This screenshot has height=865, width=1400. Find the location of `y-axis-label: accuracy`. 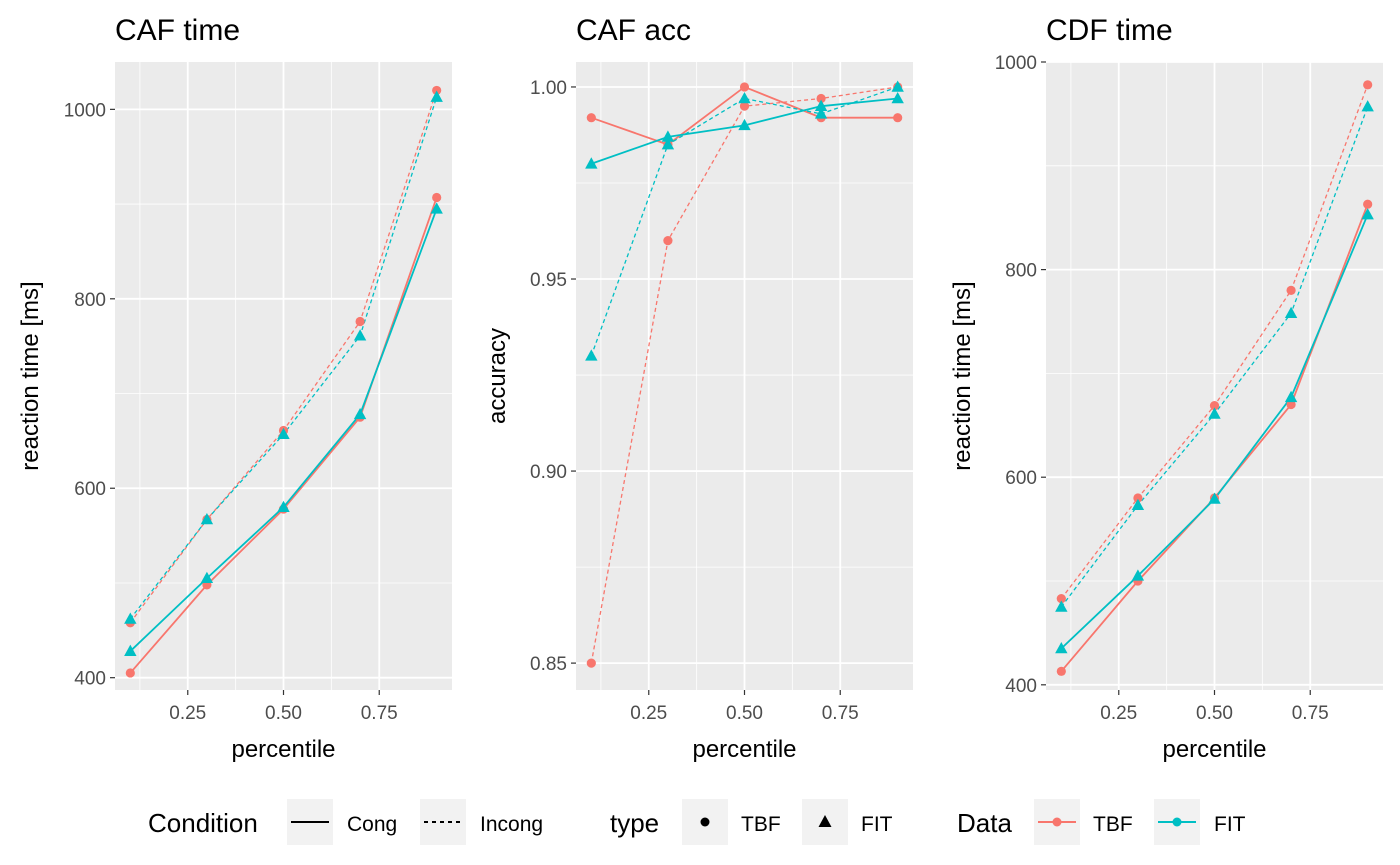

y-axis-label: accuracy is located at coordinates (497, 376).